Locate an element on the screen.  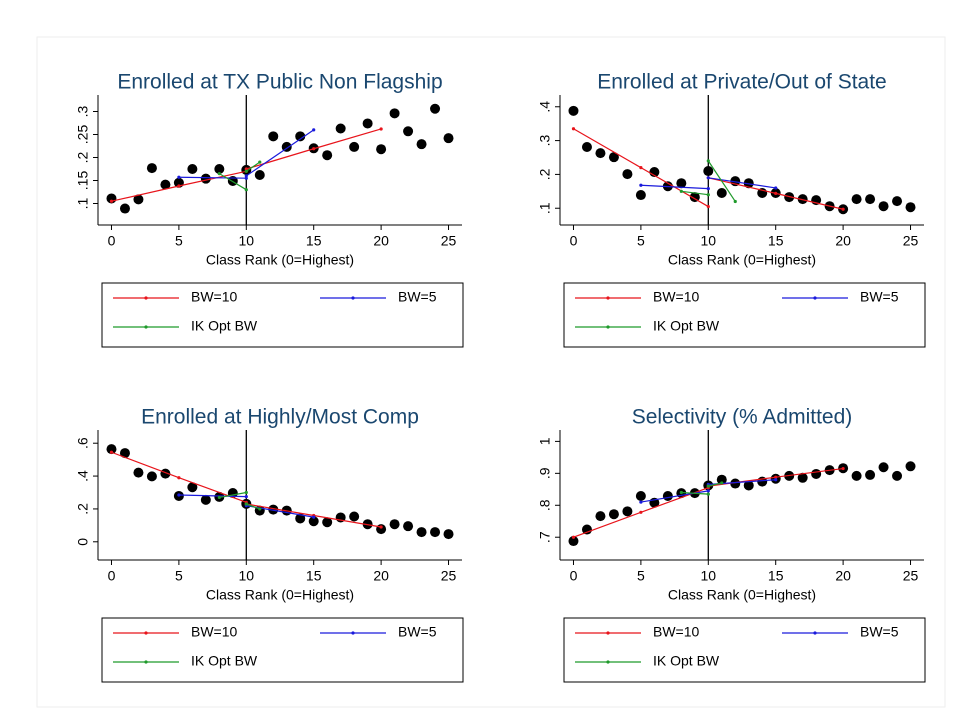
y-tick-label: .15 is located at coordinates (83, 181).